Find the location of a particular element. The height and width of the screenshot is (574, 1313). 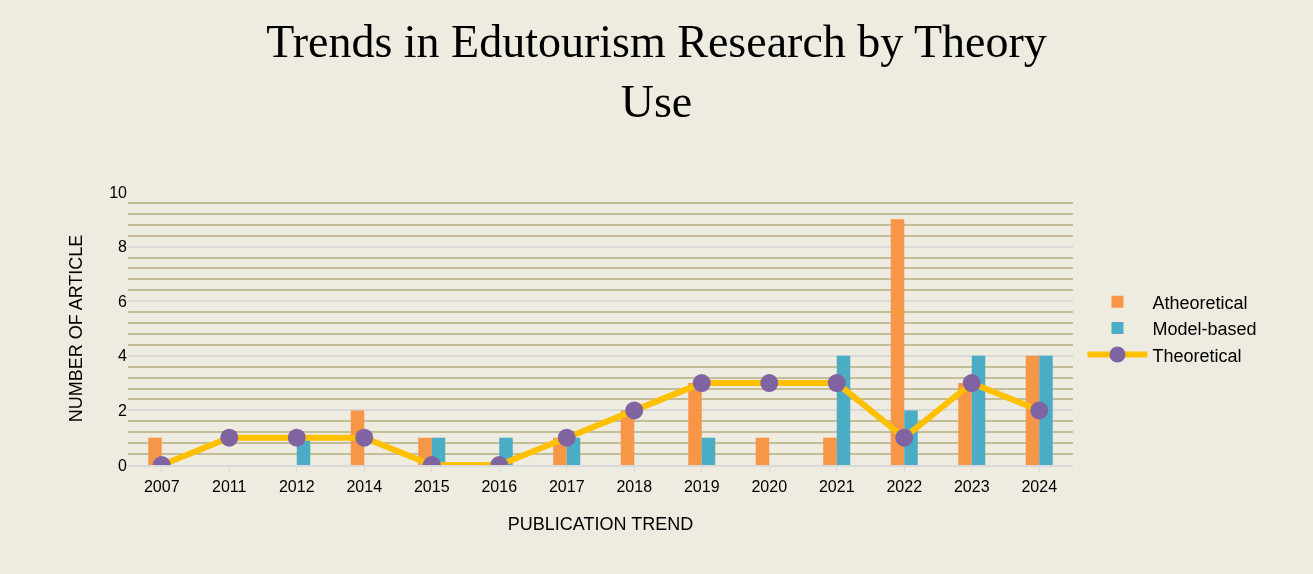

chart-title: Trends in Edutourism Research by Theory Use is located at coordinates (656, 72).